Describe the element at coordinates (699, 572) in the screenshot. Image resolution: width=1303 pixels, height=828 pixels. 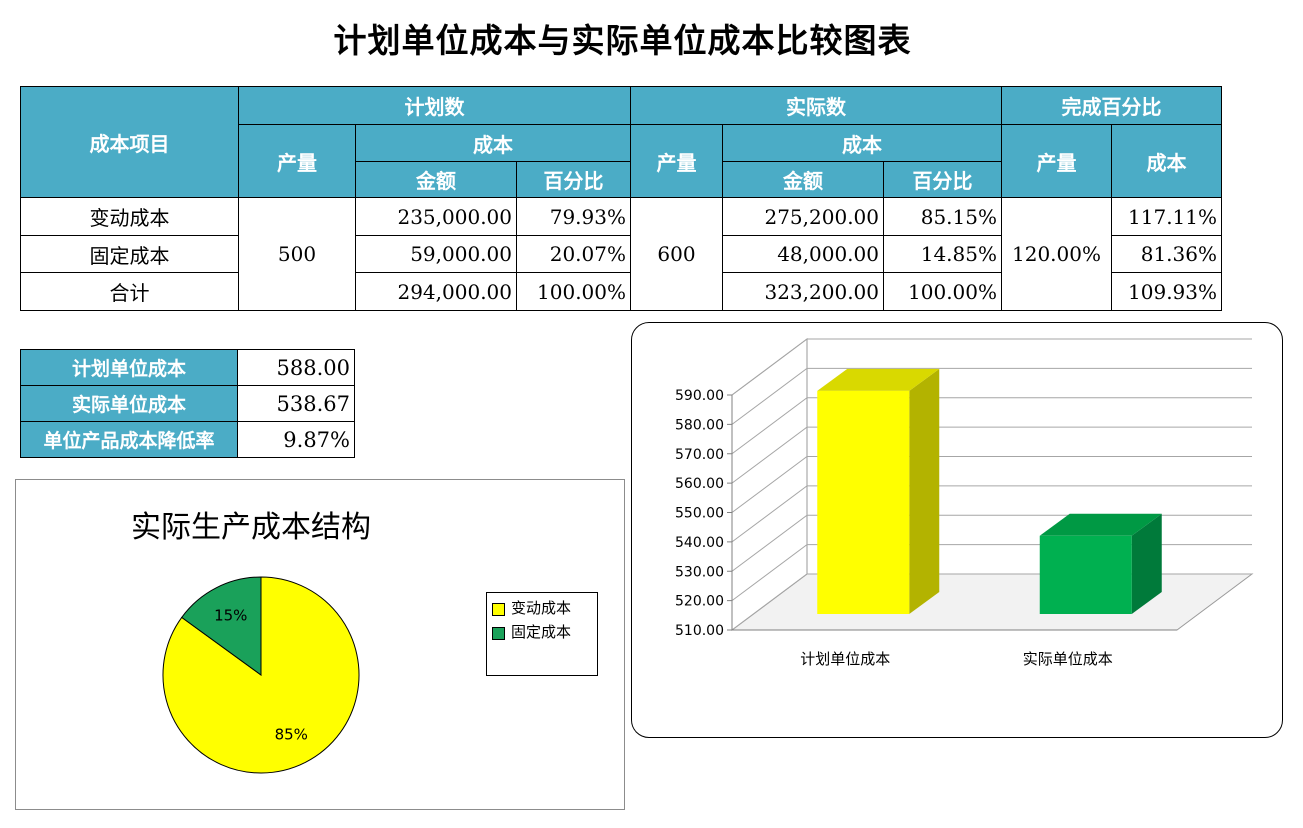
I see `y-tick-label: 530.00` at that location.